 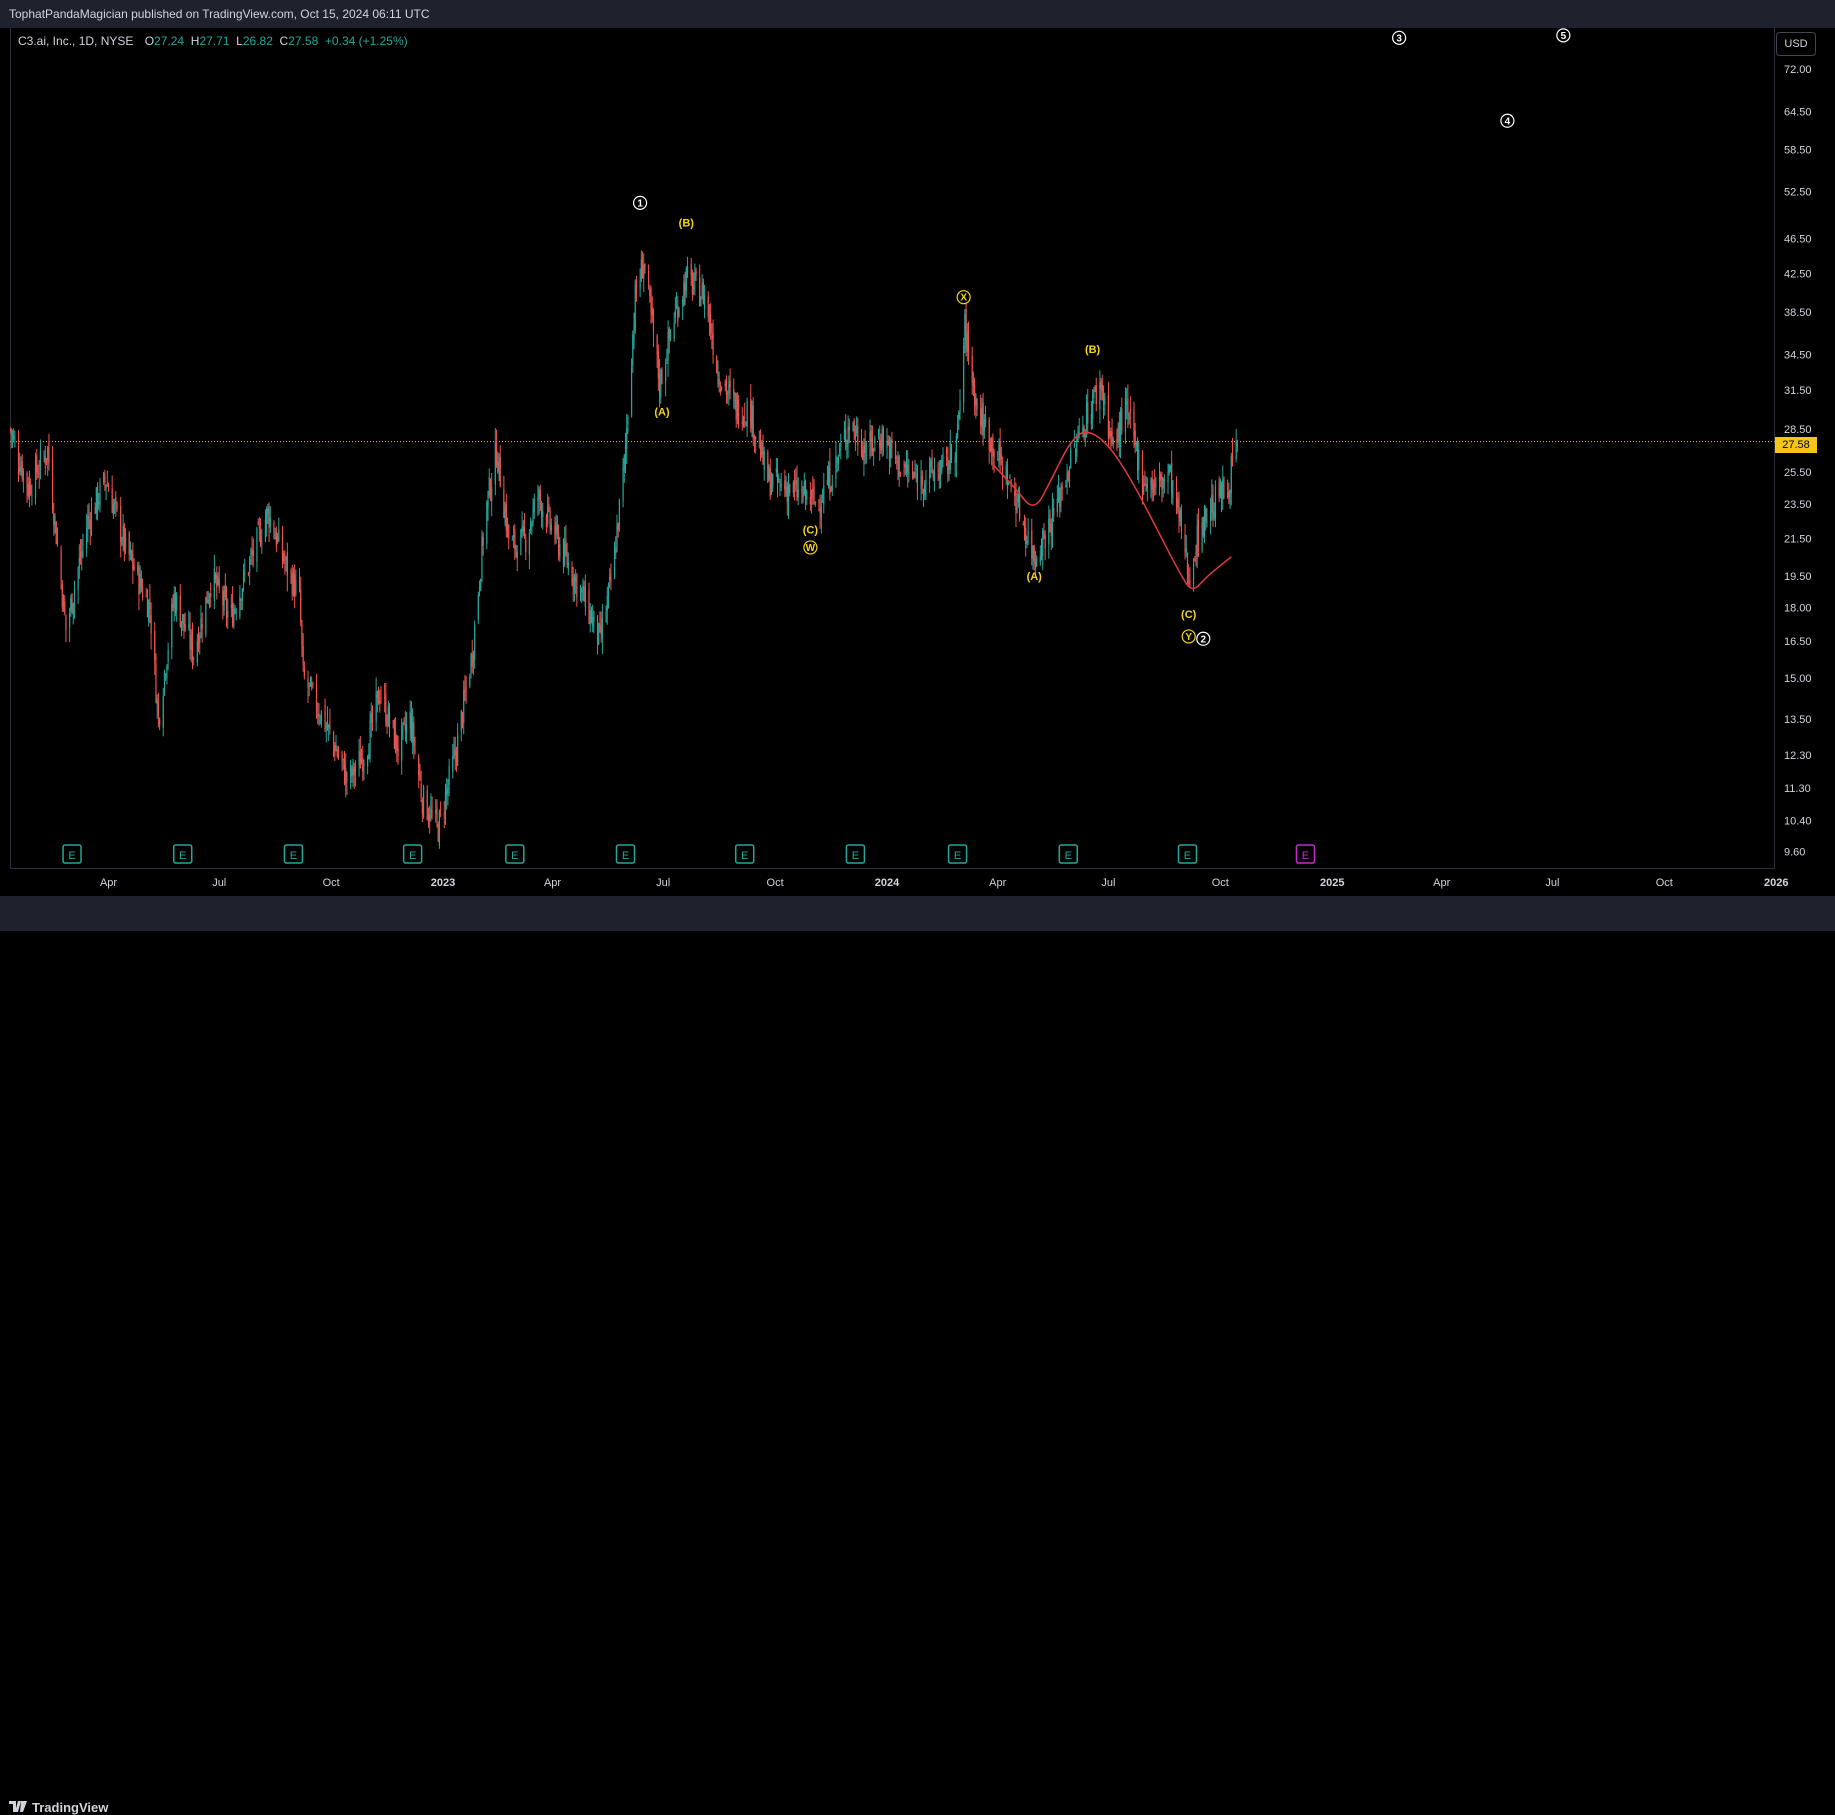 I want to click on price-tick-label: 16.50, so click(x=1798, y=642).